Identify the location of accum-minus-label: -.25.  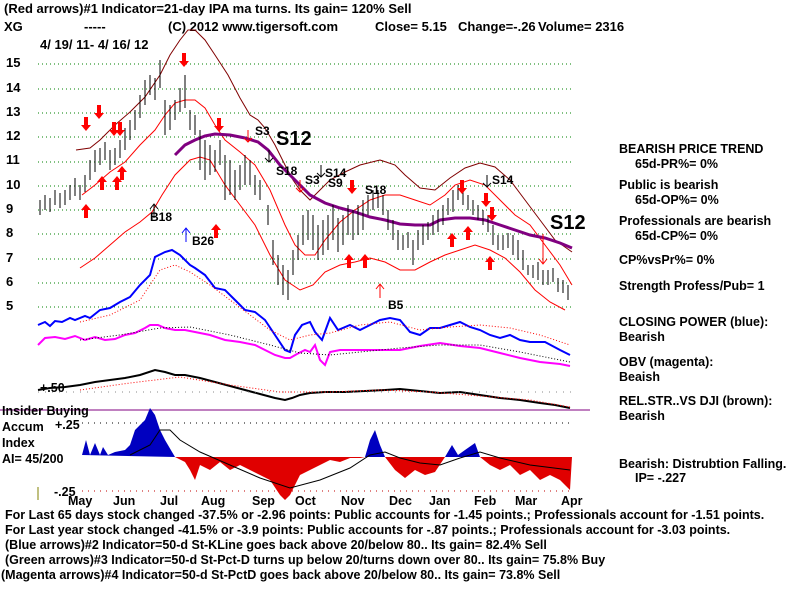
(65, 492).